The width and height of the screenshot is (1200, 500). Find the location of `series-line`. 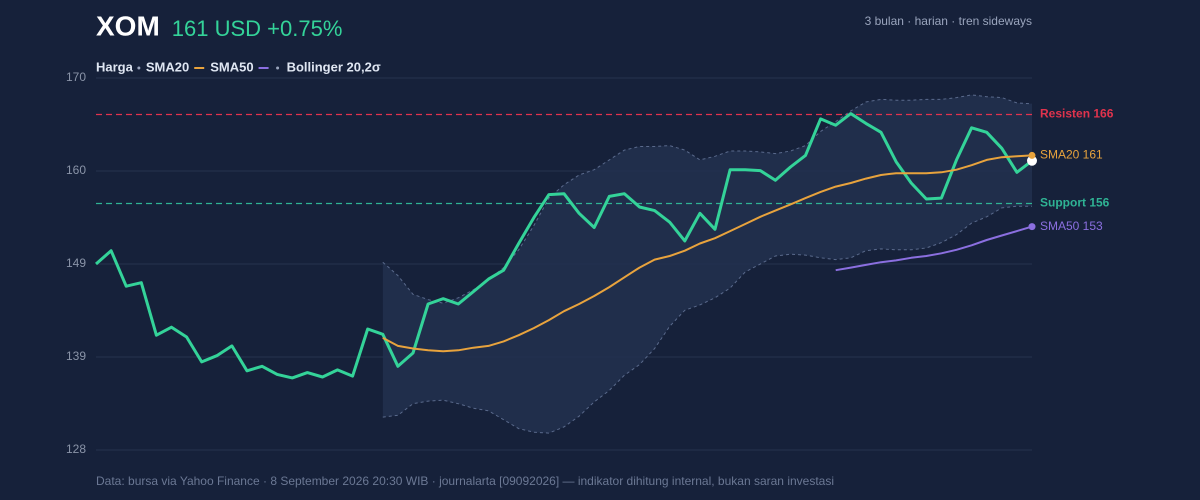

series-line is located at coordinates (934, 248).